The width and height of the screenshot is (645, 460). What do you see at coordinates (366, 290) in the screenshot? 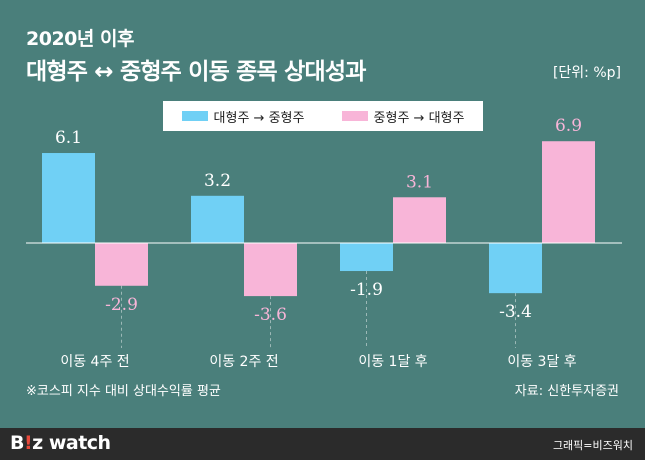
I see `data-label: -1.9` at bounding box center [366, 290].